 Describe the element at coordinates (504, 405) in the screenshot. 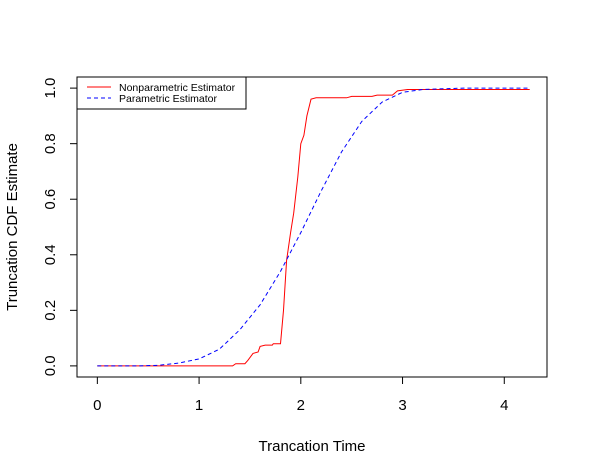

I see `x-tick-label: 4` at that location.